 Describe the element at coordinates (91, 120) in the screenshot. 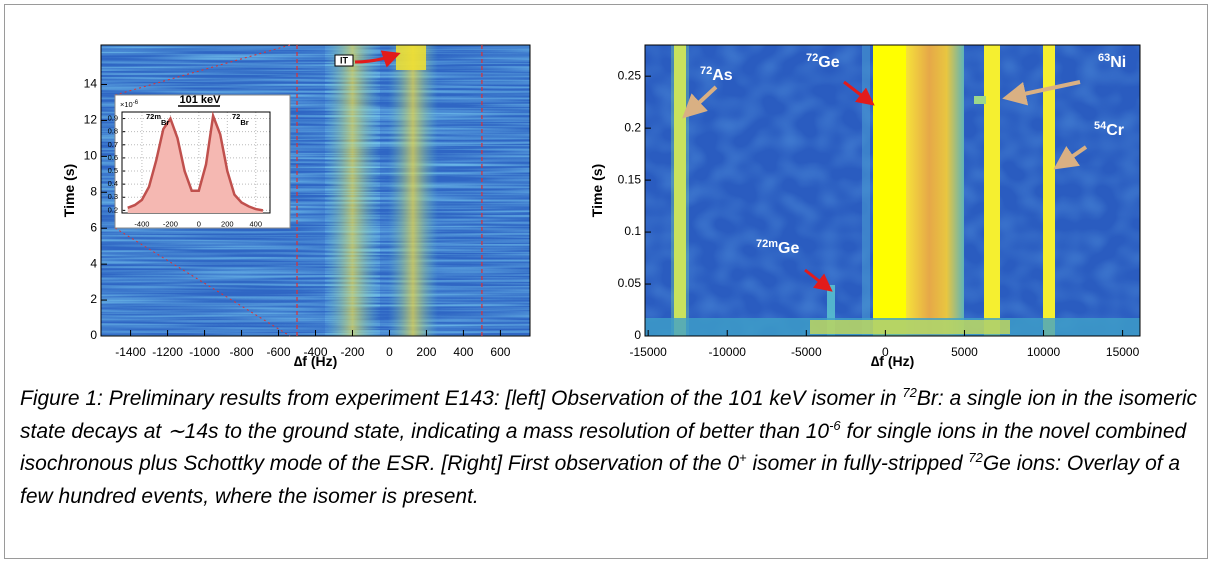

I see `y-tick-label: 12` at that location.